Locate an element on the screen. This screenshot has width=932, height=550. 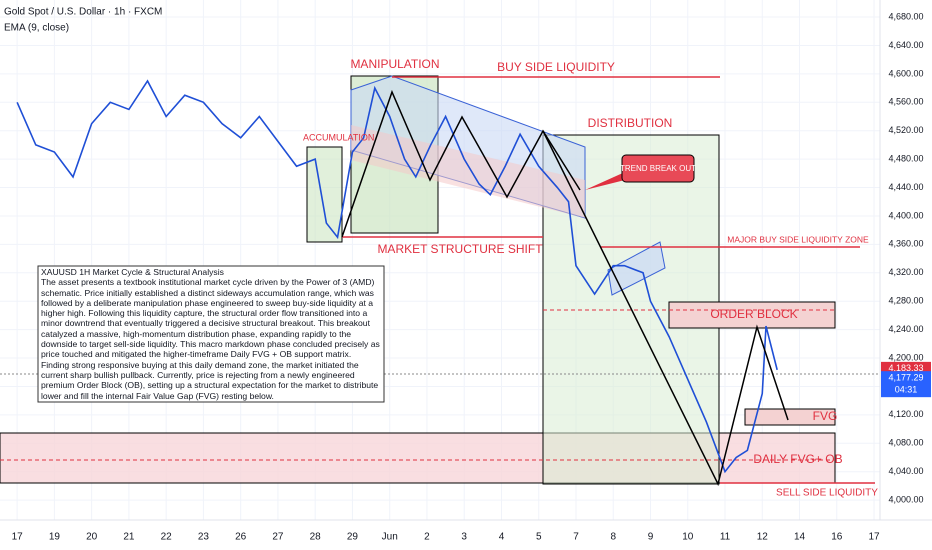
trend-break-label: TREND BREAK OUT is located at coordinates (658, 168).